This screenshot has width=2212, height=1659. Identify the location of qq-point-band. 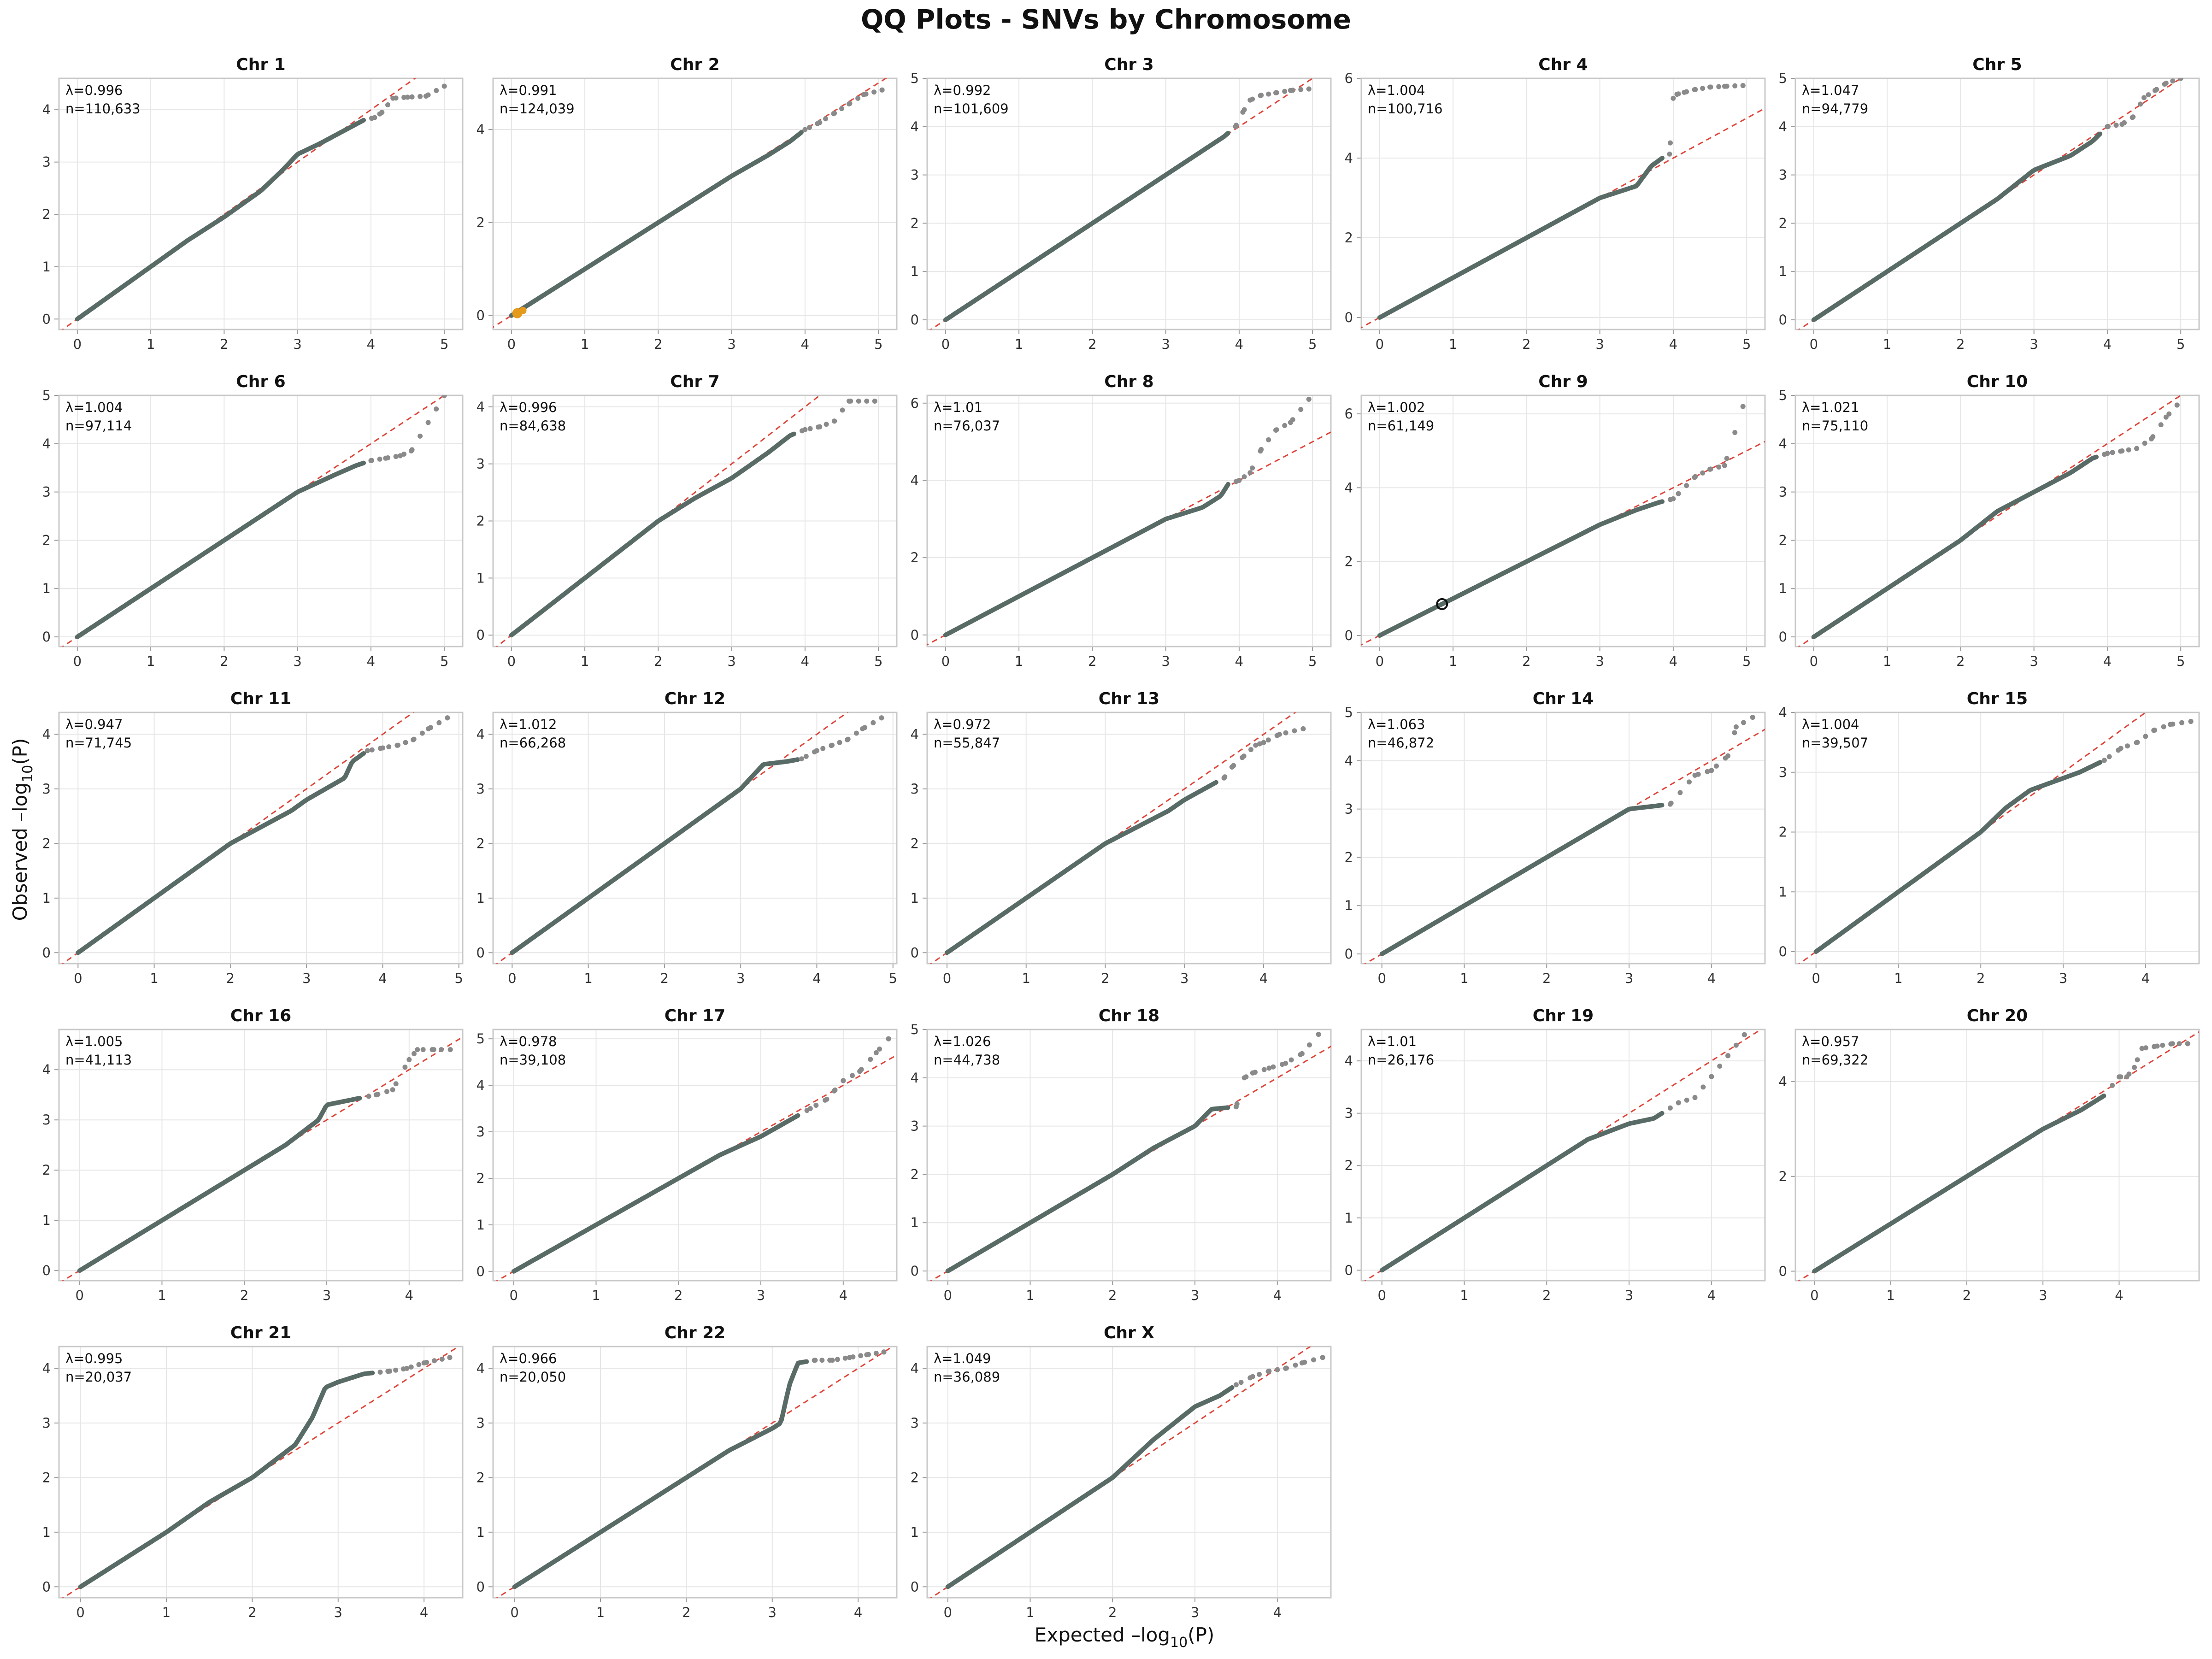
(1959, 1184).